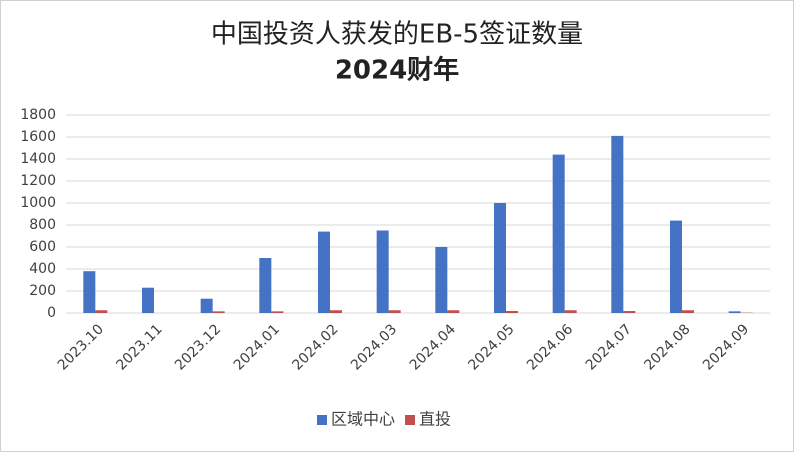 Image resolution: width=794 pixels, height=452 pixels. I want to click on y-tick-label: 1600, so click(38, 137).